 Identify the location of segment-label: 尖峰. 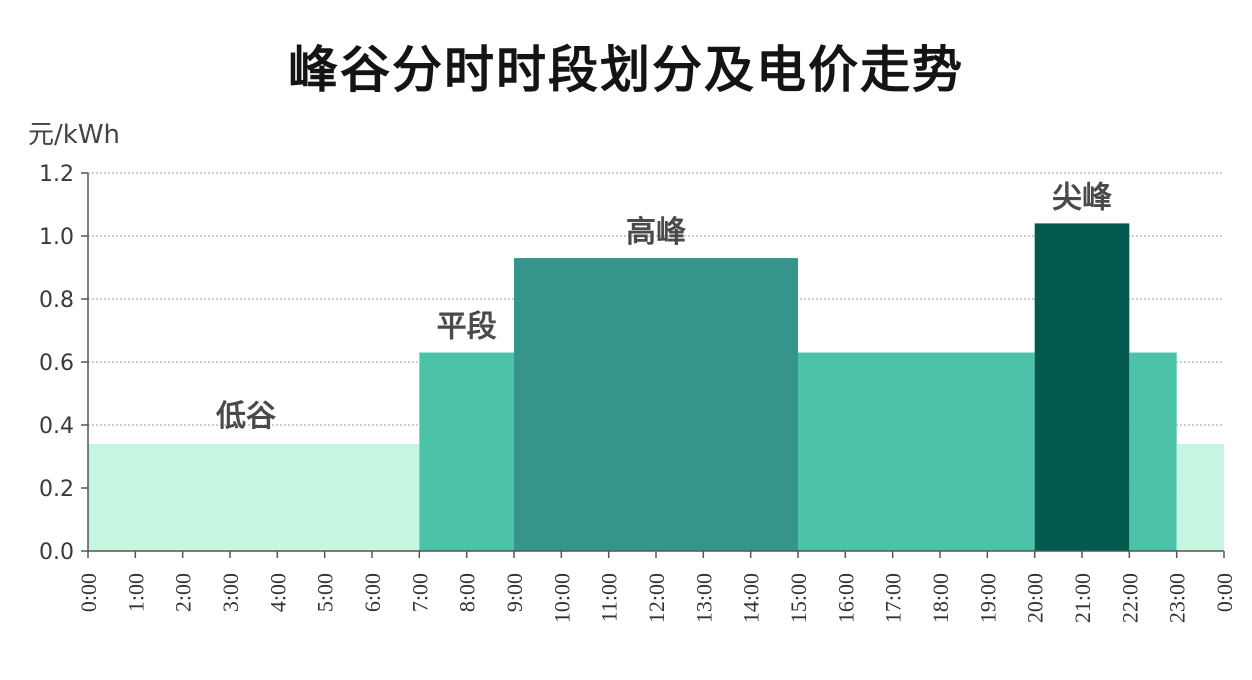
(1082, 197).